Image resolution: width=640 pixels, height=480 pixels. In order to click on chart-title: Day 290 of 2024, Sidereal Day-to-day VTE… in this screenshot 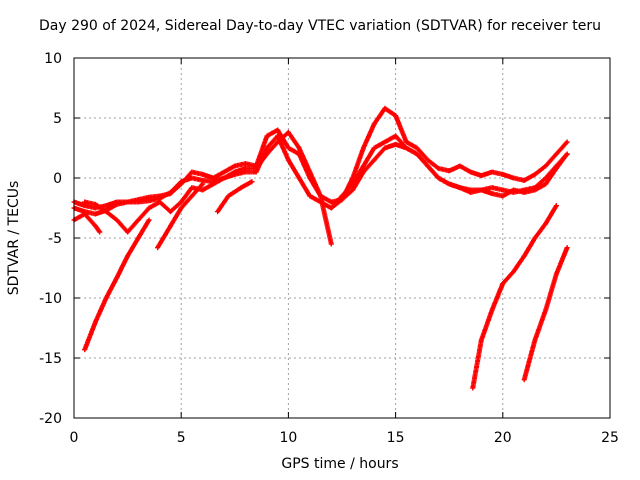, I will do `click(320, 26)`.